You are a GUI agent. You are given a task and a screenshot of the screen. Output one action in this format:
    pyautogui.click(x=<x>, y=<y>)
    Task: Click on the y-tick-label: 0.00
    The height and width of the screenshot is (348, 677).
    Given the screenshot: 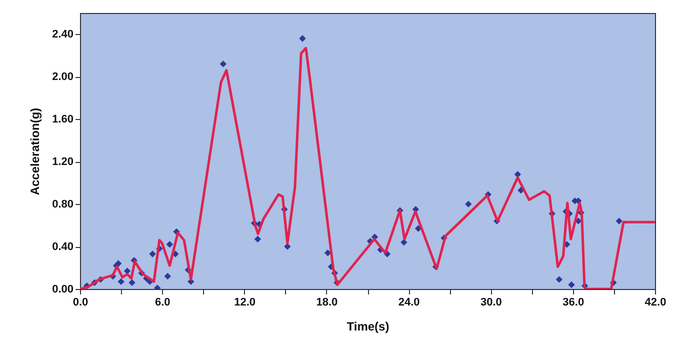 What is the action you would take?
    pyautogui.click(x=63, y=290)
    